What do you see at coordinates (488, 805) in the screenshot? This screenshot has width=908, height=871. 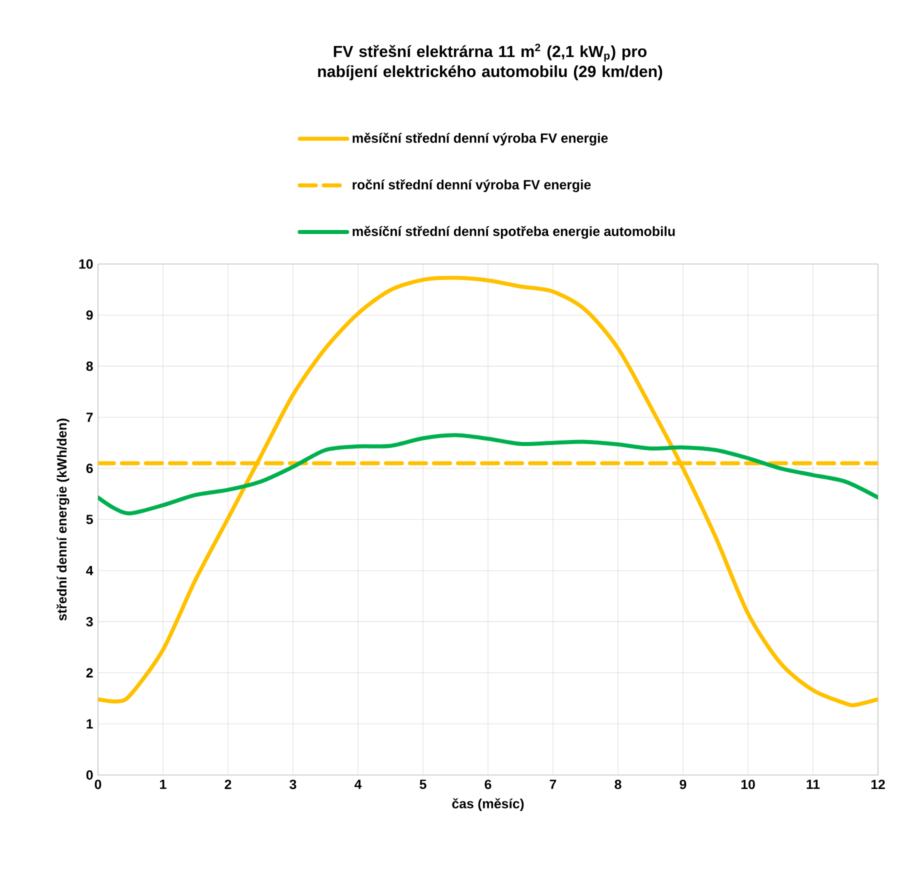 I see `x-axis-title: čas (měsíc)` at bounding box center [488, 805].